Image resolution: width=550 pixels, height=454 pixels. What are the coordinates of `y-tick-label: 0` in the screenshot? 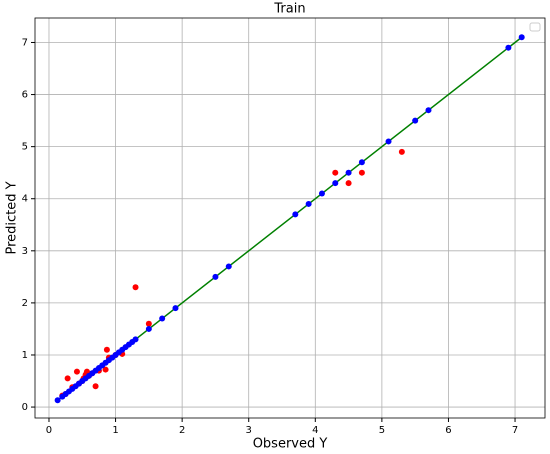 It's located at (25, 407).